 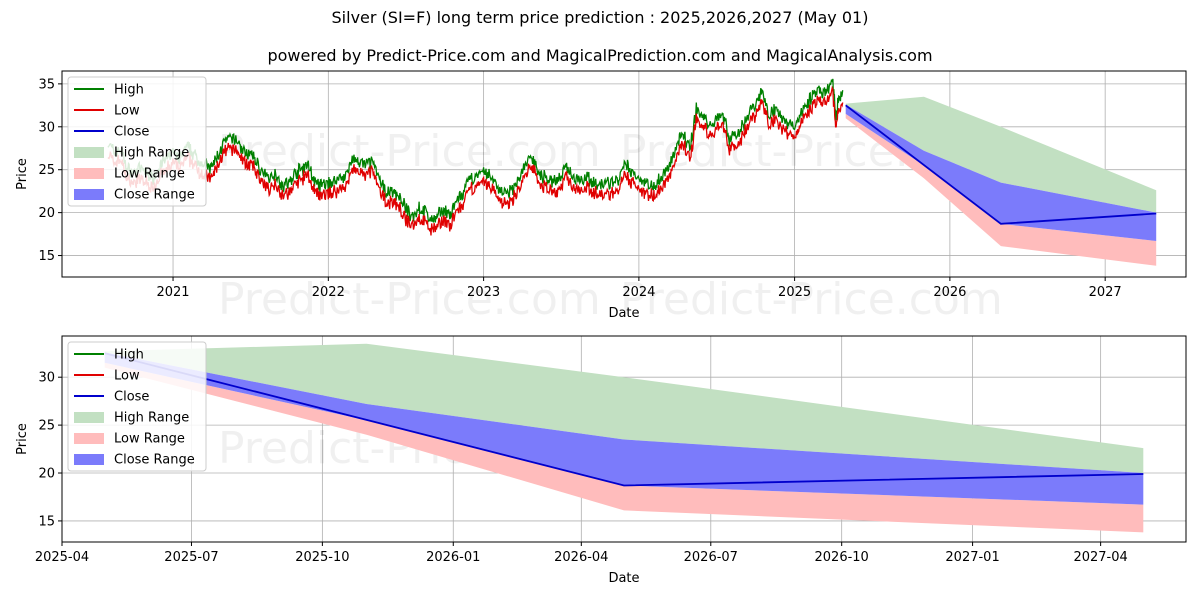 What do you see at coordinates (191, 557) in the screenshot?
I see `x-tick-label: 2025-07` at bounding box center [191, 557].